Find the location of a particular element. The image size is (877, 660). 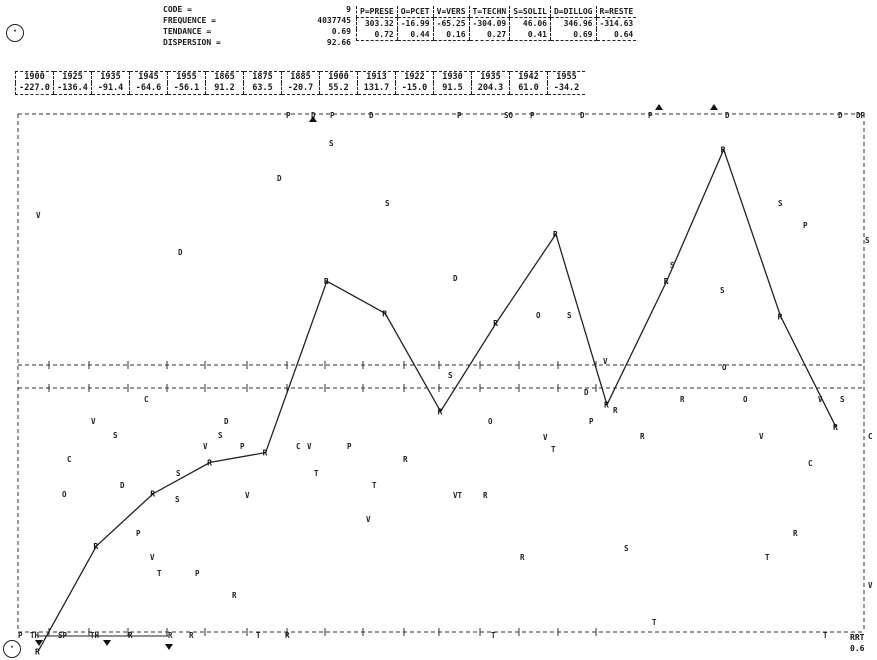

category-ratio: 0.27 is located at coordinates (489, 35).